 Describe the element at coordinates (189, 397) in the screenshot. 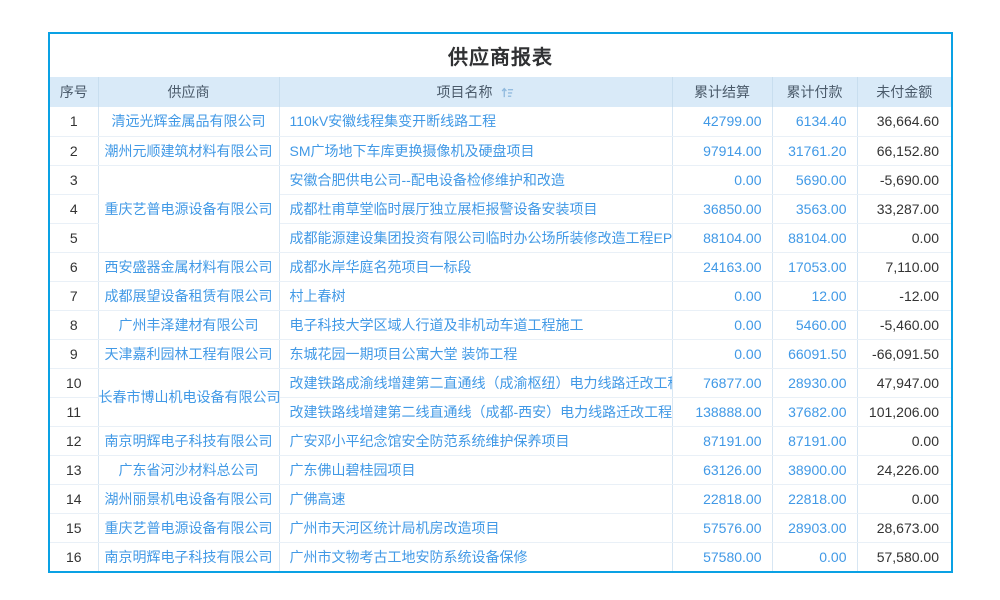

I see `supplier-cell: 长春市博山机电设备有限公司` at that location.